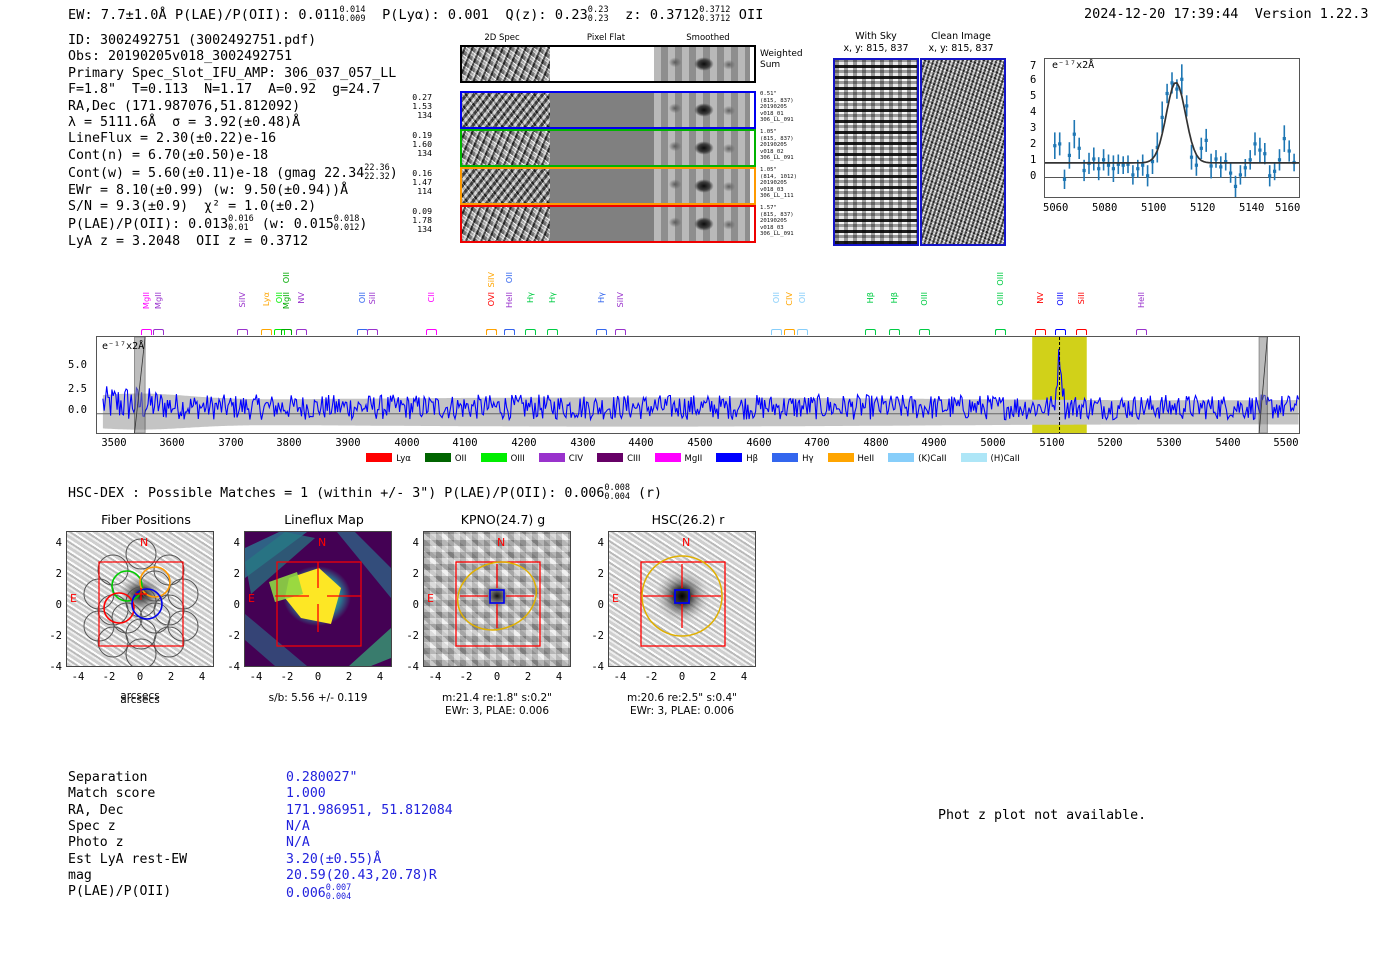 The width and height of the screenshot is (1400, 953). I want to click on match-table-value: 3.20(±0.55)Å, so click(334, 859).